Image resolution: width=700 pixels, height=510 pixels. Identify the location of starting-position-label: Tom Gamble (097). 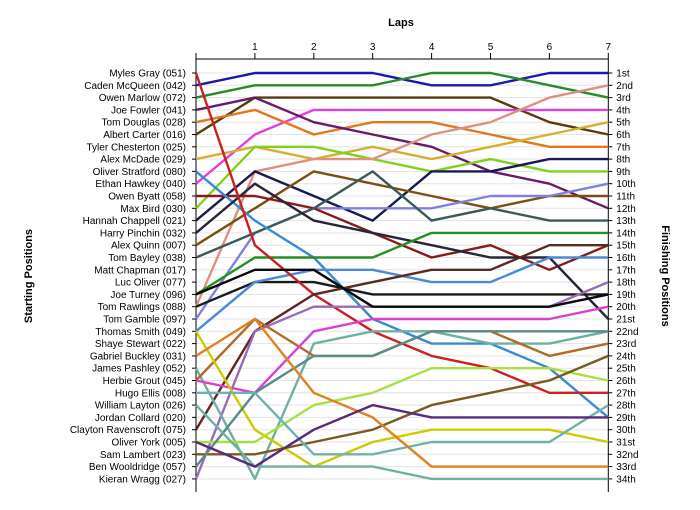
(144, 320).